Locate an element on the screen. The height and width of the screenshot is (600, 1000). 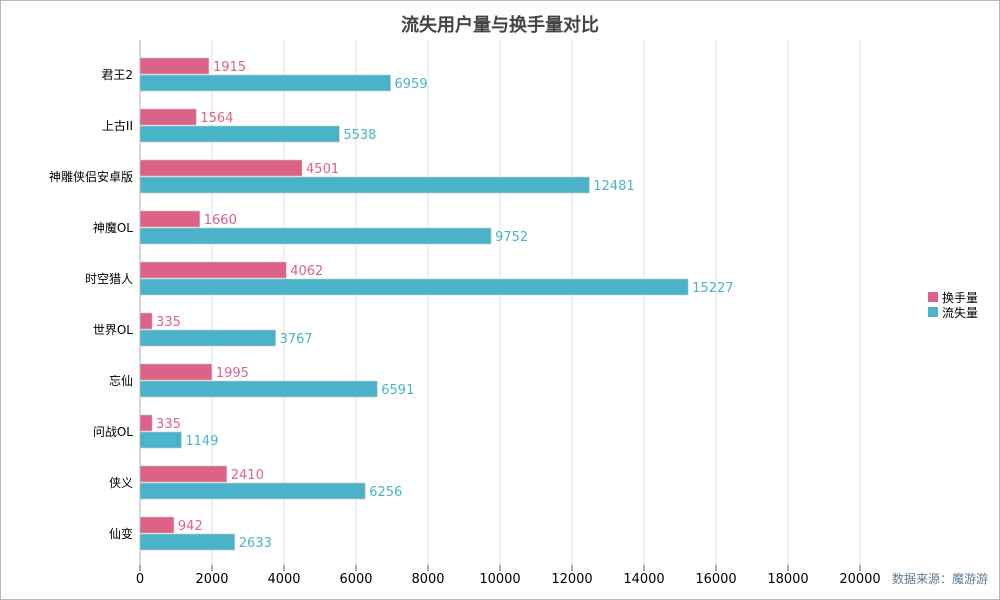
category-label: 忘仙 is located at coordinates (121, 380).